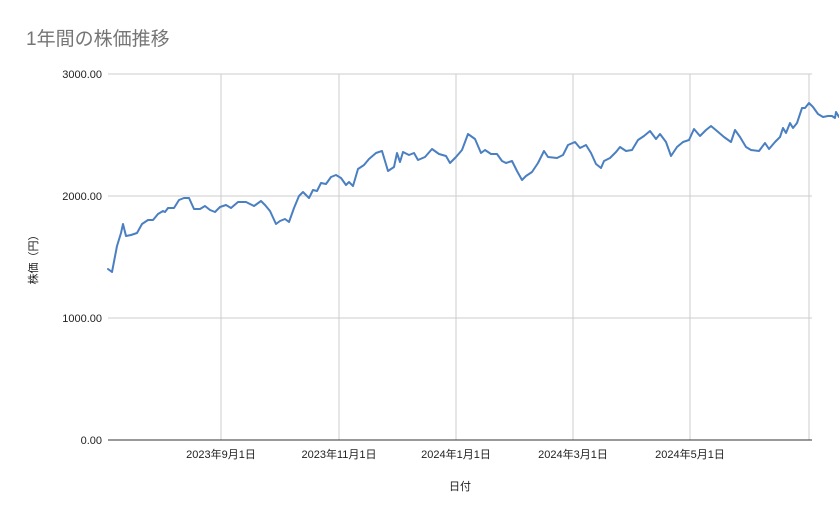  I want to click on y-axis-title: 株価（円）, so click(33, 257).